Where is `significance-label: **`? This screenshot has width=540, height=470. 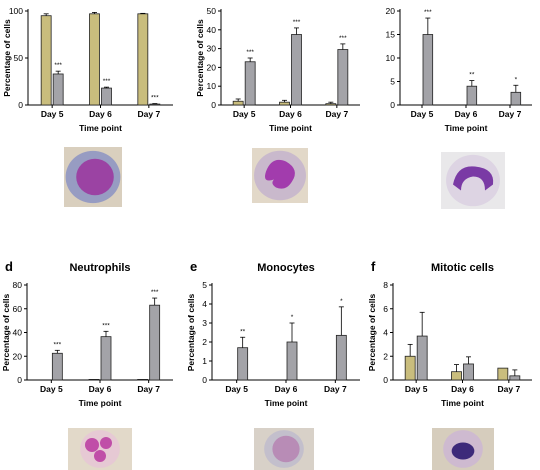
significance-label: ** is located at coordinates (472, 75).